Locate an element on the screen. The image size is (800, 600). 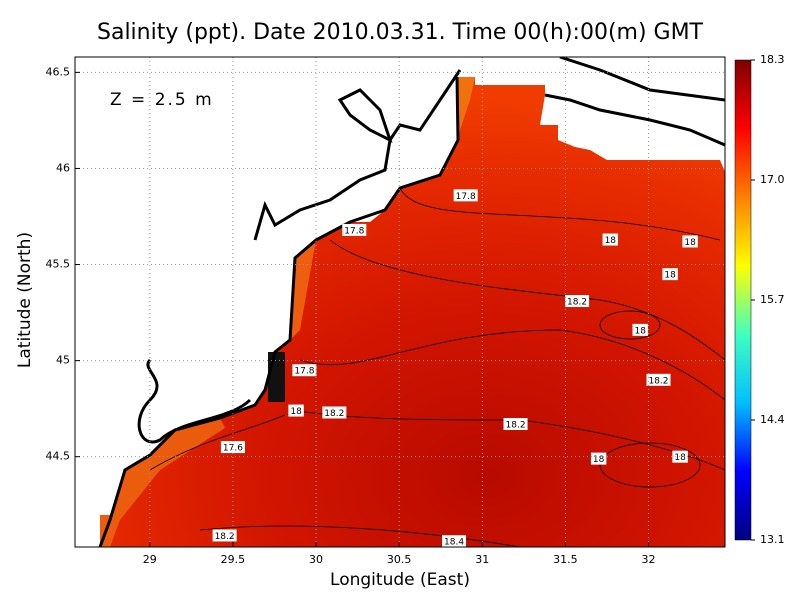
colorbar-tick-label: 17.0 is located at coordinates (772, 179).